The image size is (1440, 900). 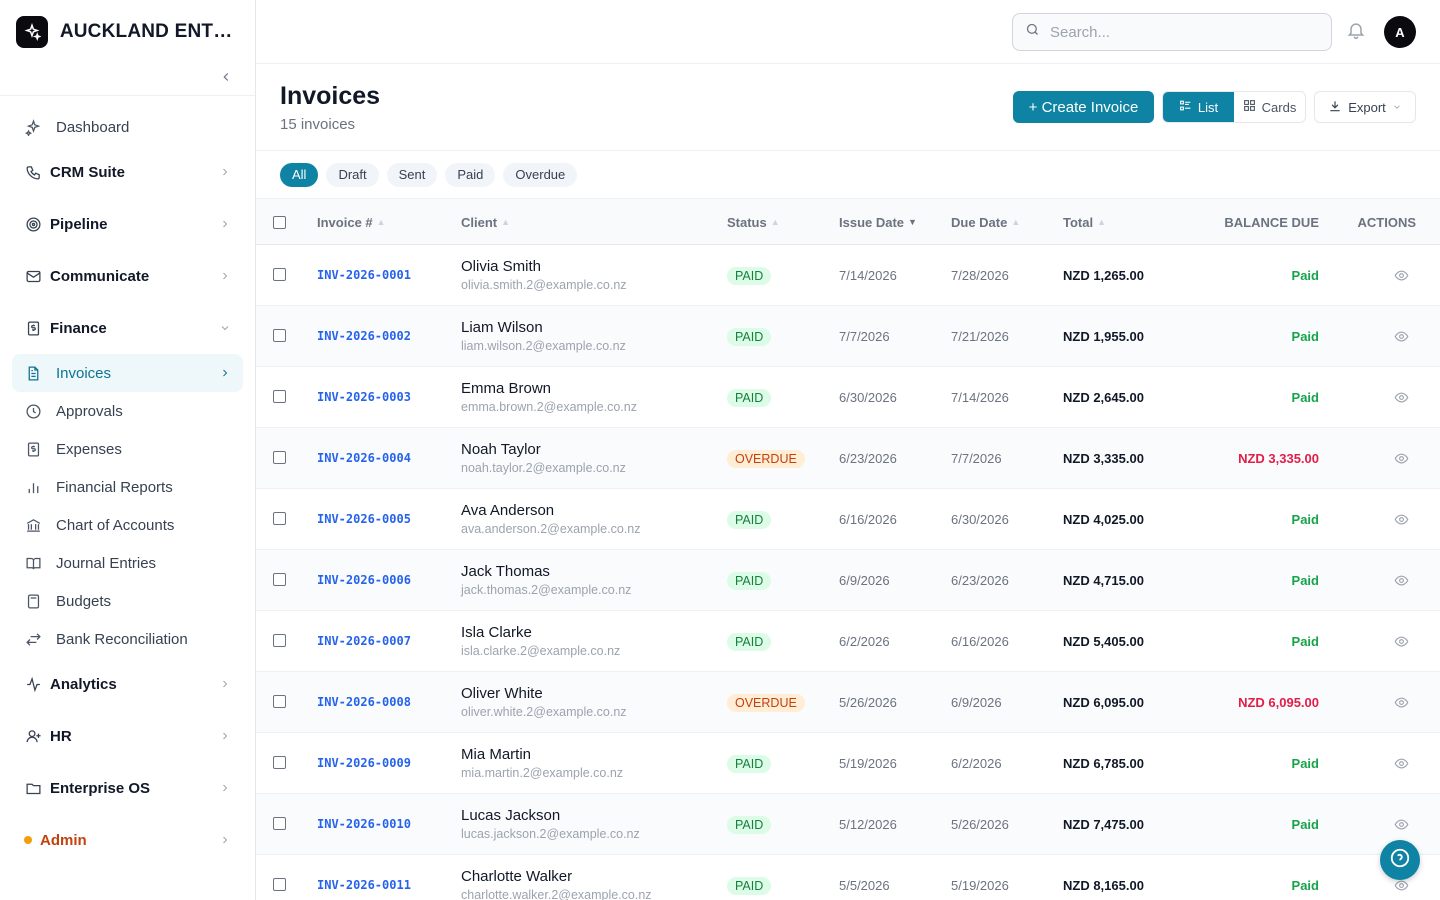 I want to click on invoice-number-link: INV-2026-0007, so click(x=364, y=641).